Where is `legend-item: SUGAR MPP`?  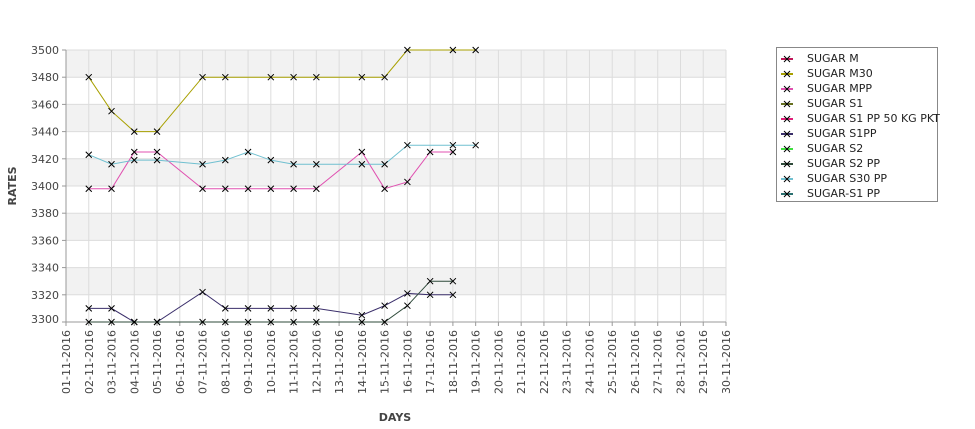 legend-item: SUGAR MPP is located at coordinates (859, 88).